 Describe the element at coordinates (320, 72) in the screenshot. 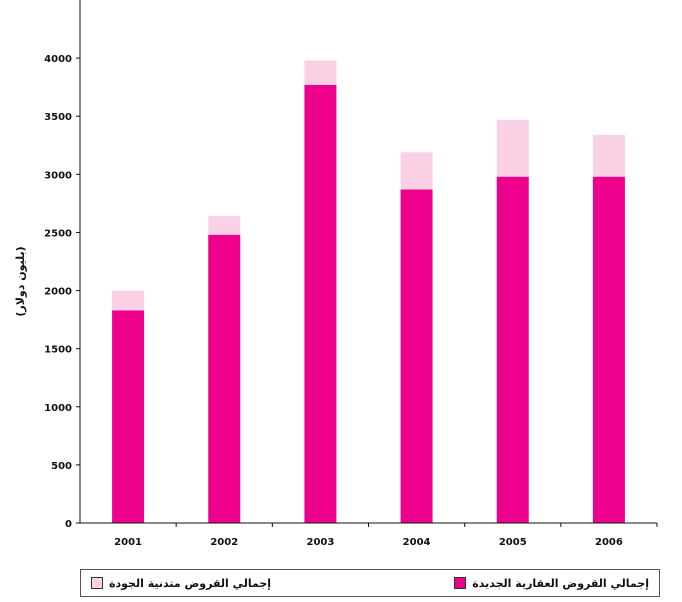

I see `bar-subprime-loans-2003` at that location.